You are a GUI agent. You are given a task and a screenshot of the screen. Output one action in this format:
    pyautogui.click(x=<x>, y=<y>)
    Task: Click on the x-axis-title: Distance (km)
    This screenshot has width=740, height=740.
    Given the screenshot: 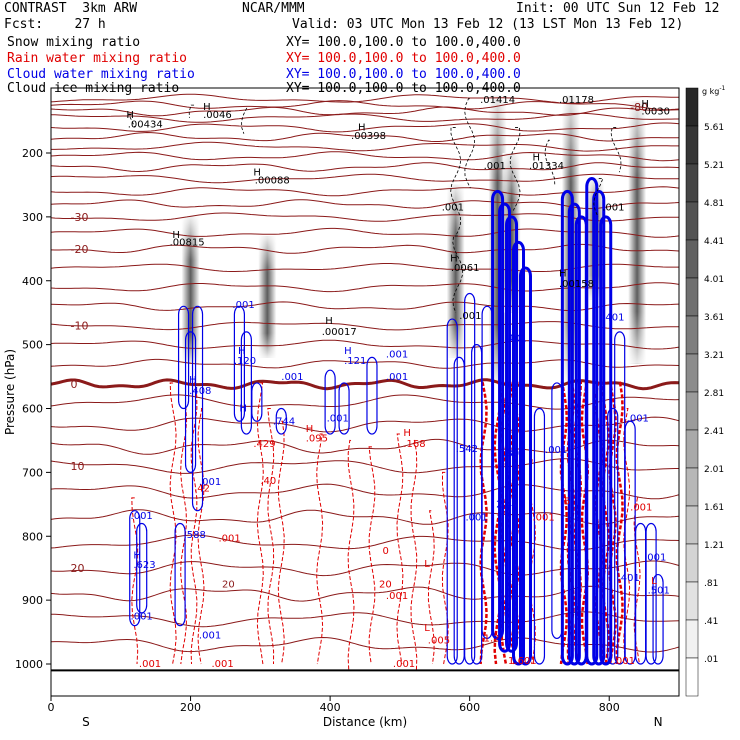 What is the action you would take?
    pyautogui.click(x=365, y=722)
    